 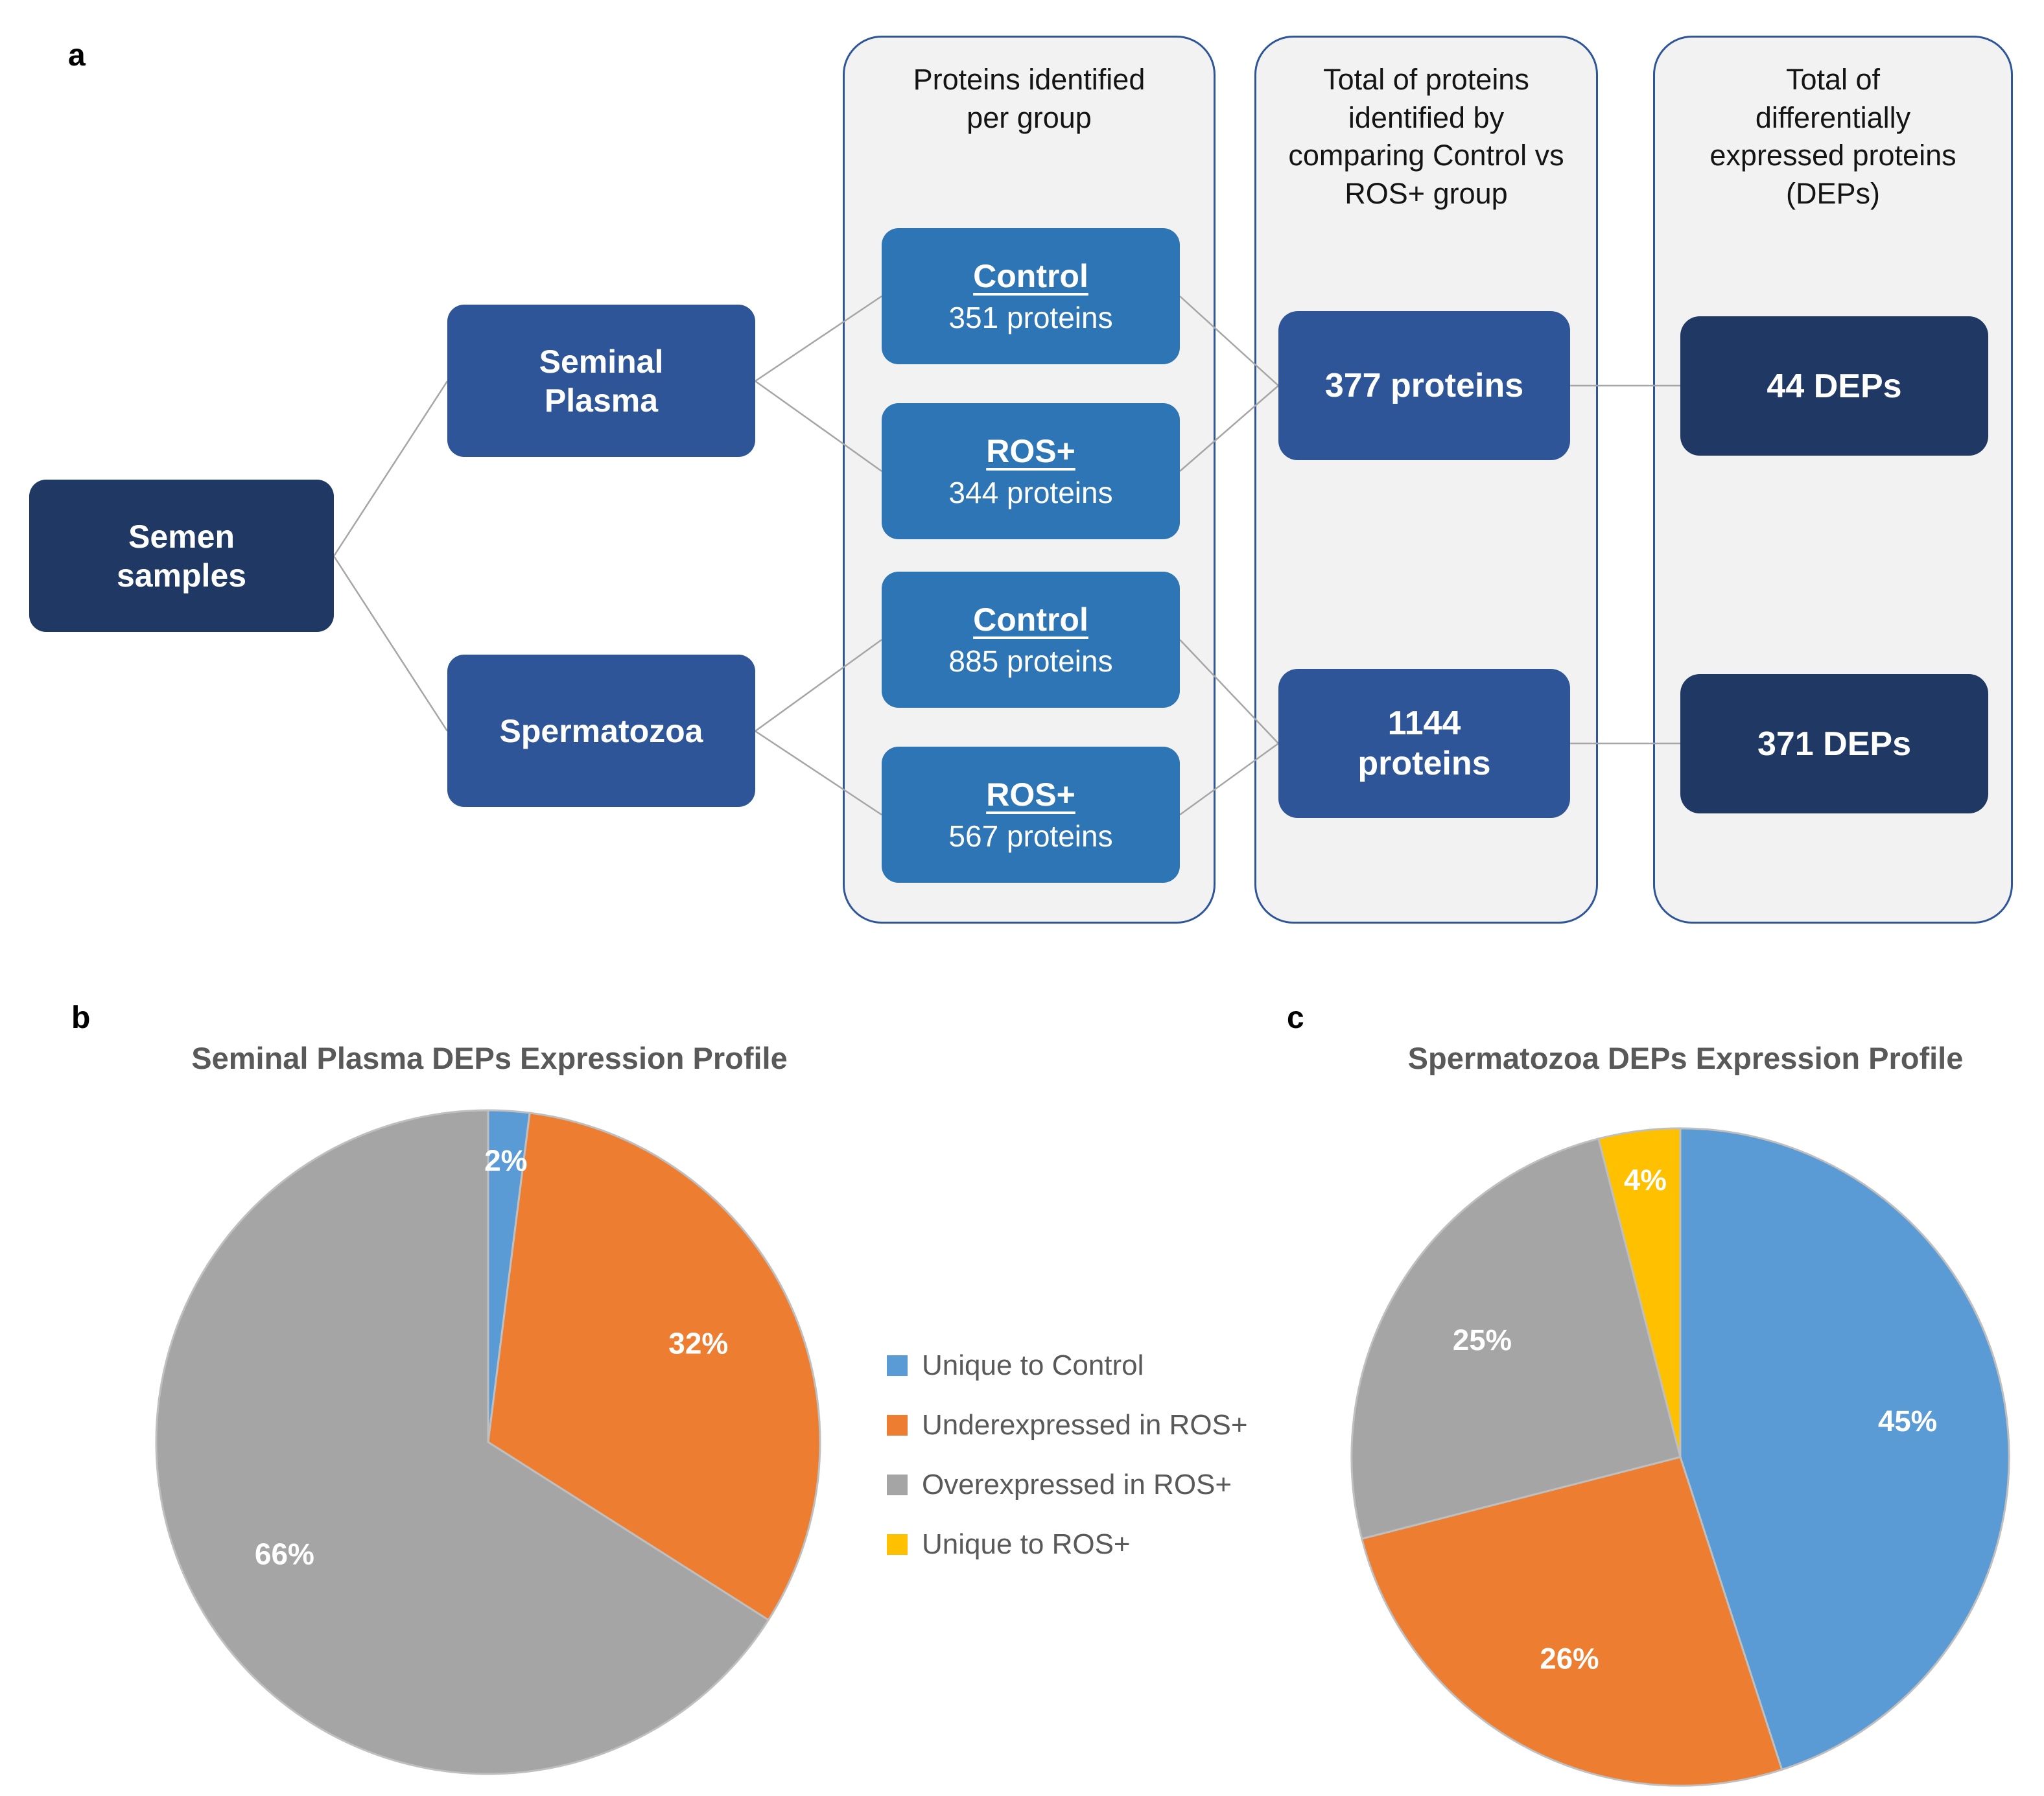 I want to click on flowchart-node-total-sz: 1144 proteins, so click(x=1424, y=743).